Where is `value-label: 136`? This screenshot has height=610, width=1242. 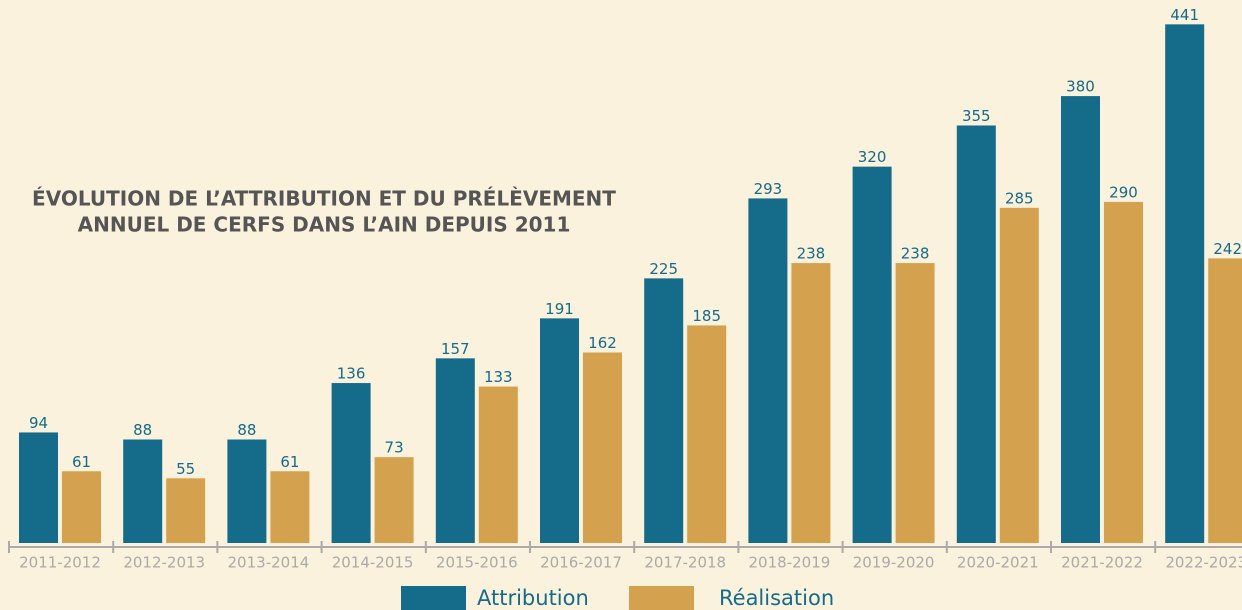
value-label: 136 is located at coordinates (351, 374).